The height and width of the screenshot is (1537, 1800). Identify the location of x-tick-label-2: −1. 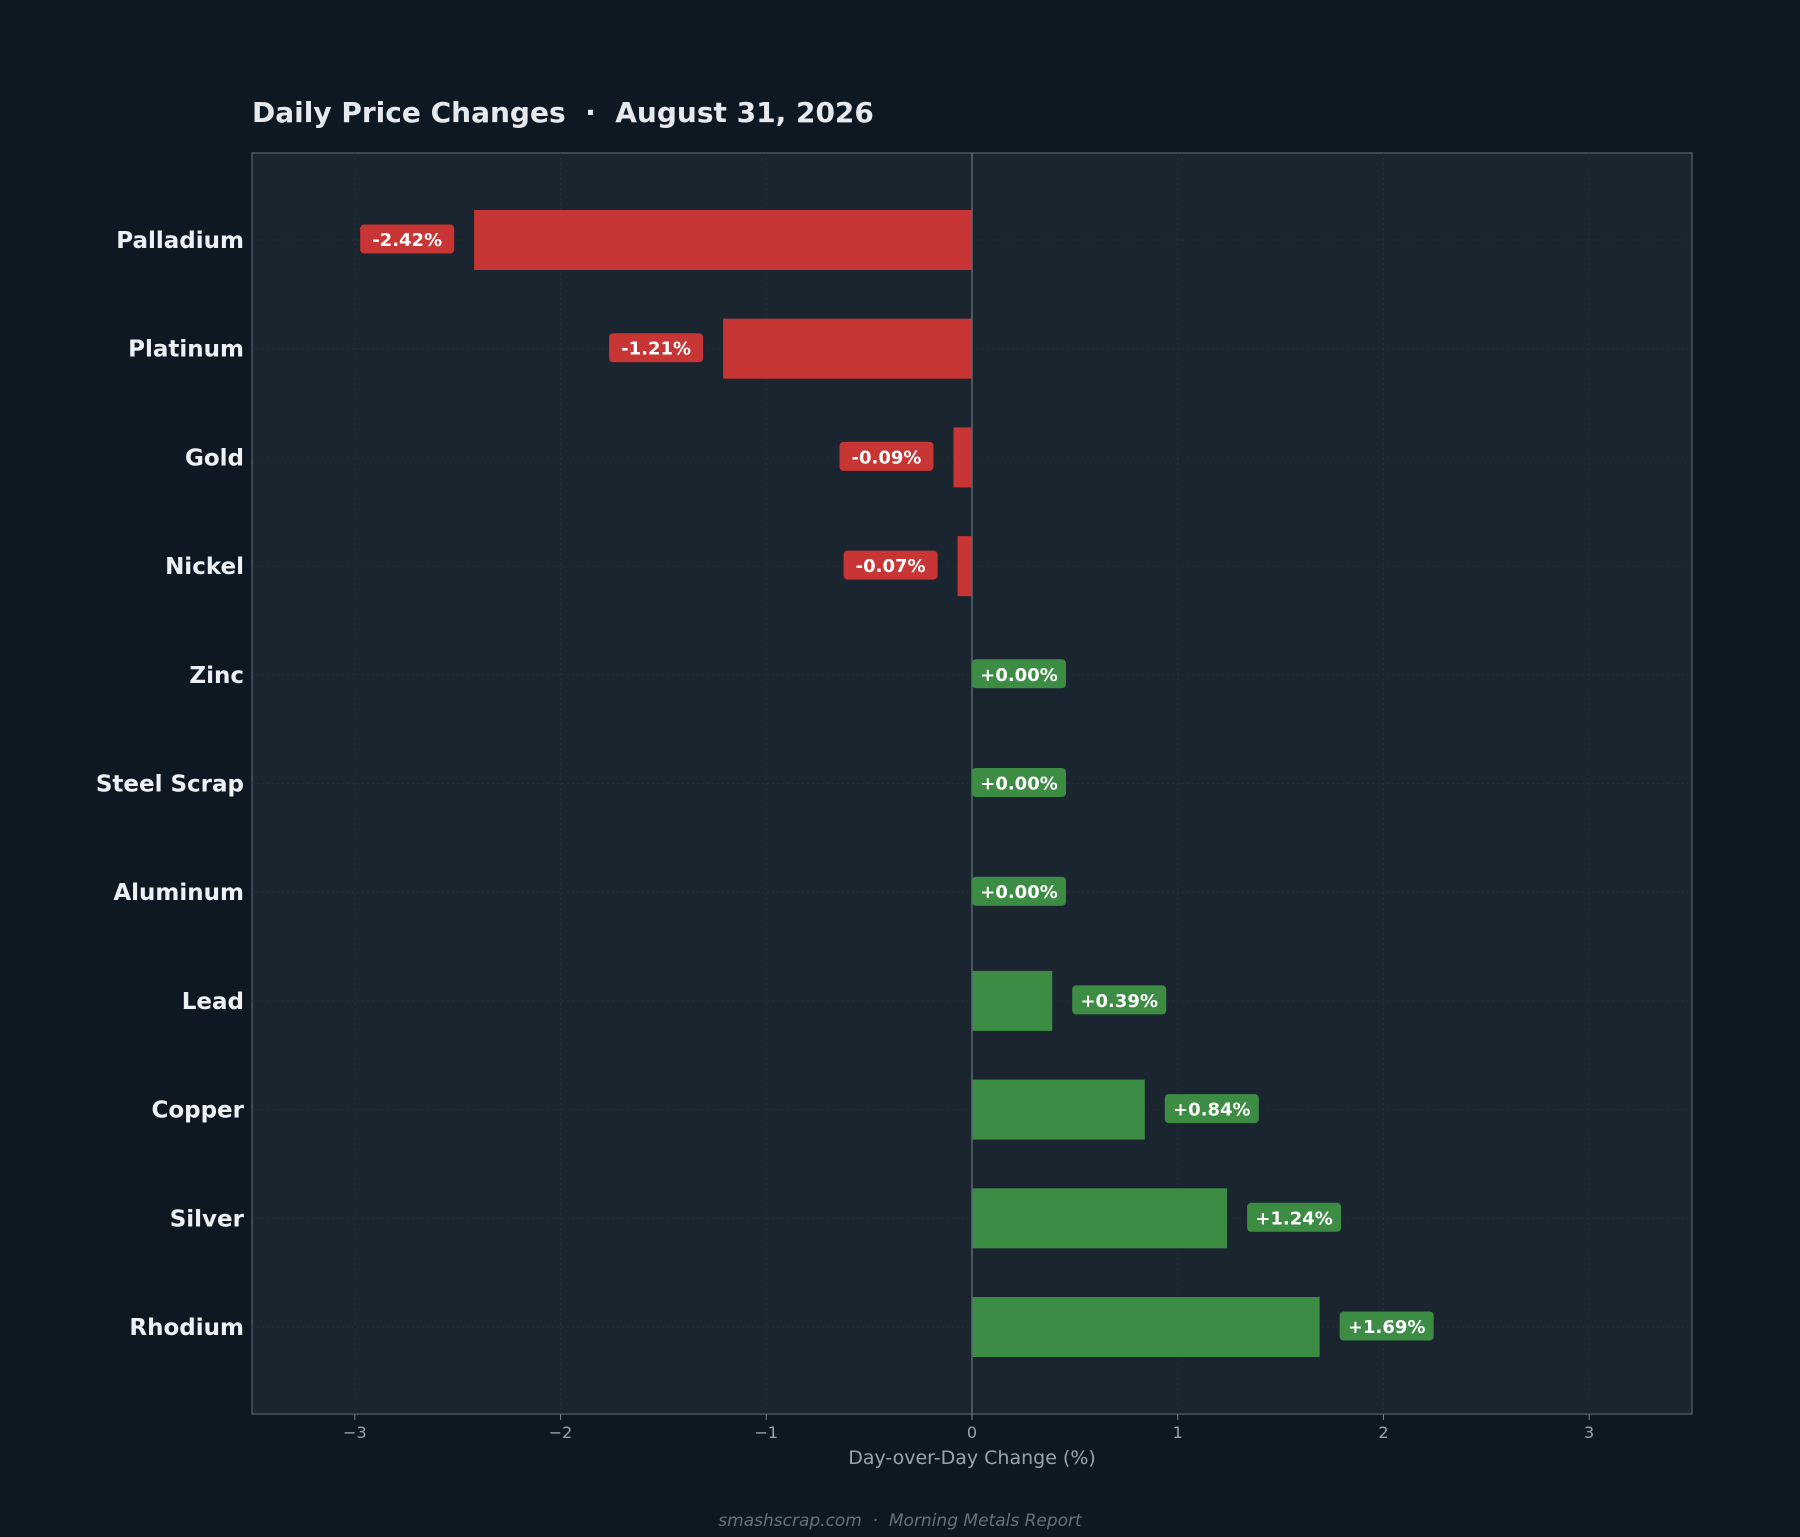
(766, 1432).